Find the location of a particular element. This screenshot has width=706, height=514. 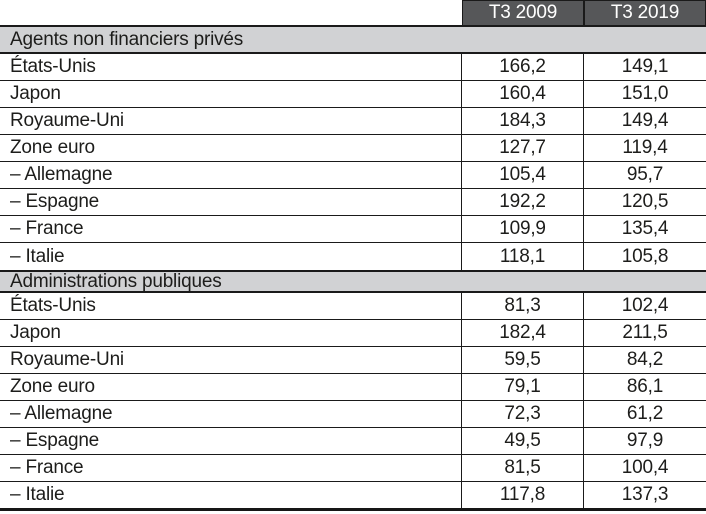

value-cell-2009: 79,1 is located at coordinates (522, 386).